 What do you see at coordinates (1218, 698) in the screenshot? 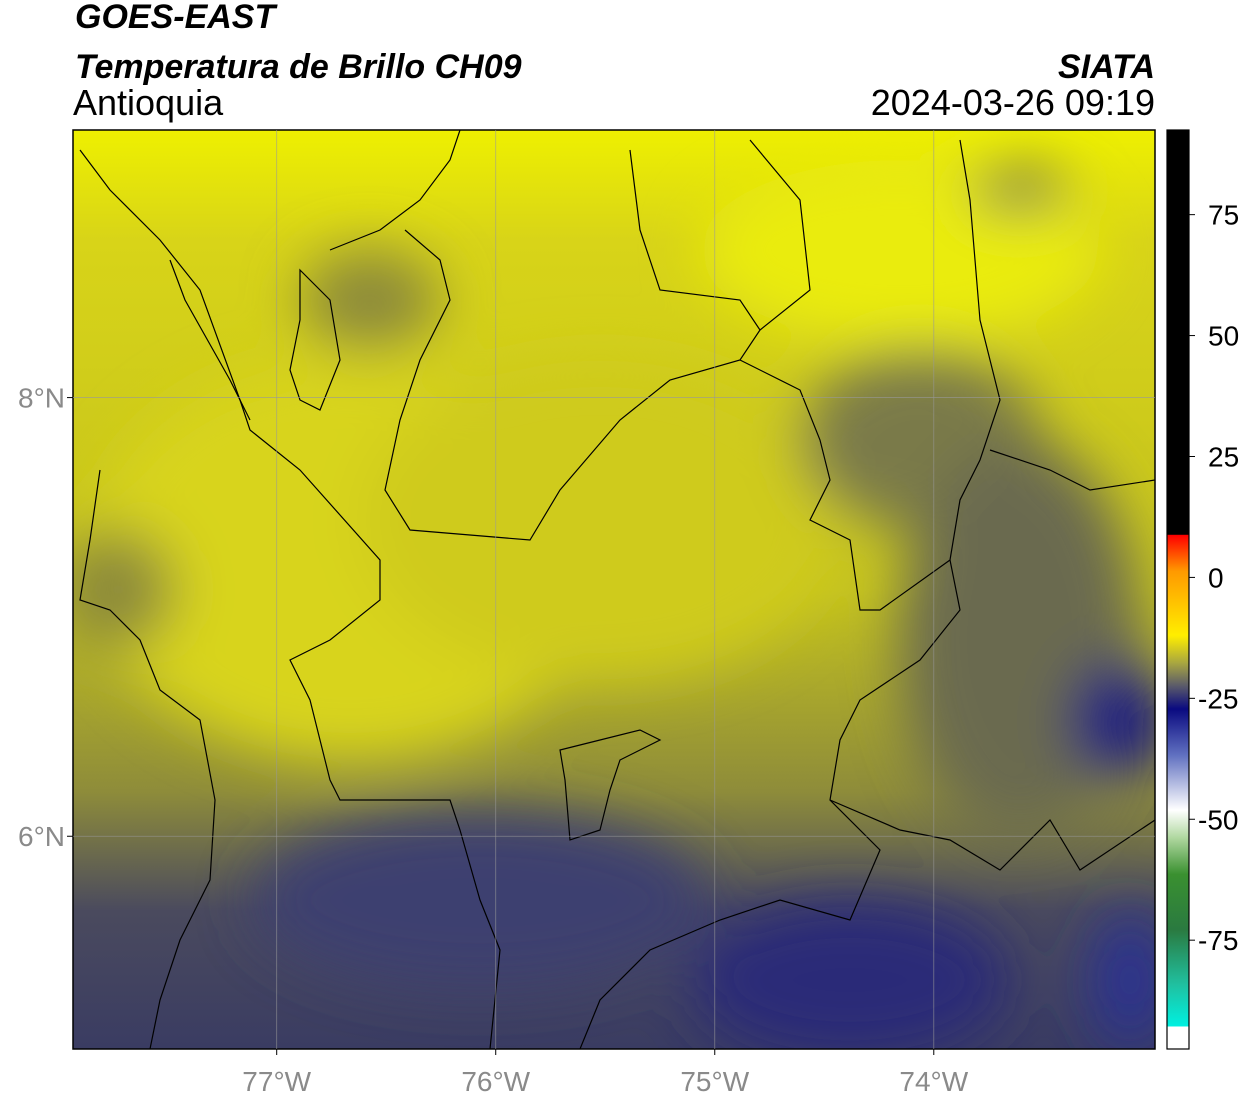
I see `colorbar-tick-label: -25` at bounding box center [1218, 698].